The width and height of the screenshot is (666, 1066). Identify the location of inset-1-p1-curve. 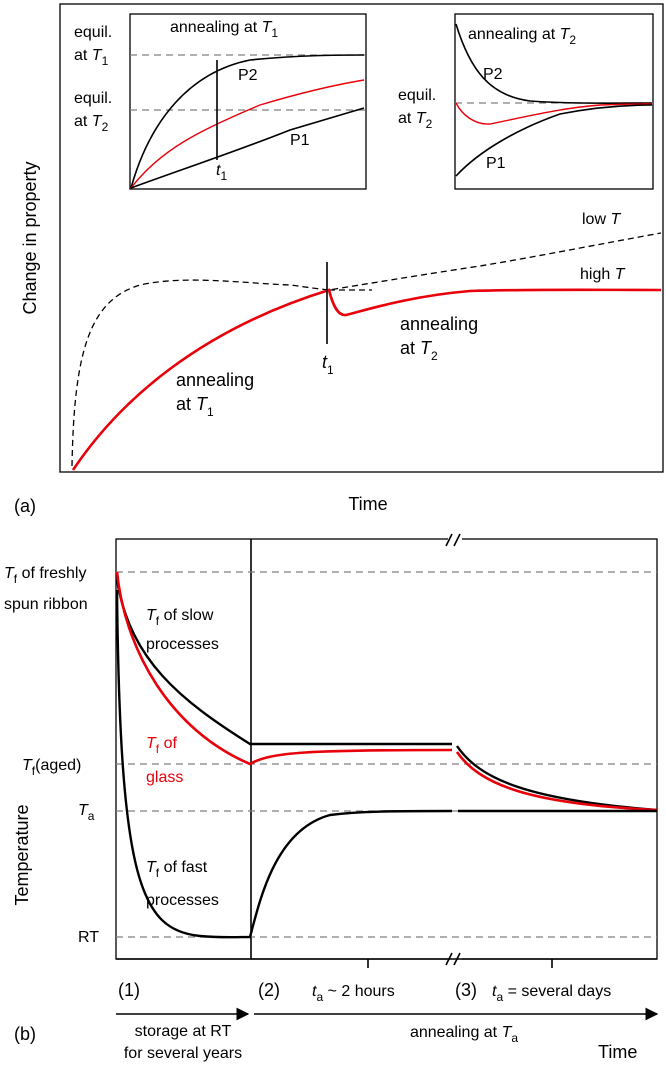
(247, 148).